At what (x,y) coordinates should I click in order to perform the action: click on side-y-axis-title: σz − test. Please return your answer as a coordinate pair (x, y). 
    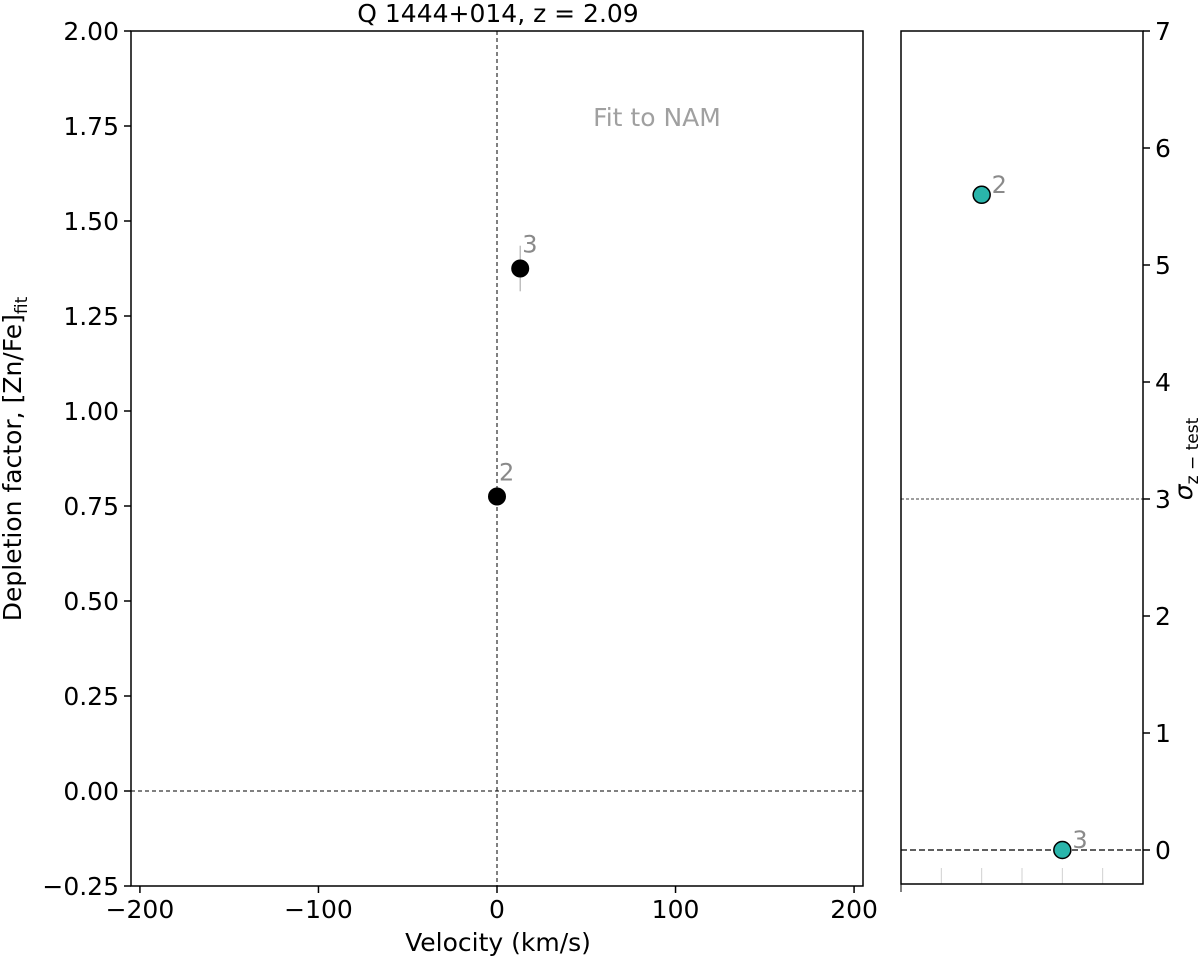
    Looking at the image, I should click on (1184, 458).